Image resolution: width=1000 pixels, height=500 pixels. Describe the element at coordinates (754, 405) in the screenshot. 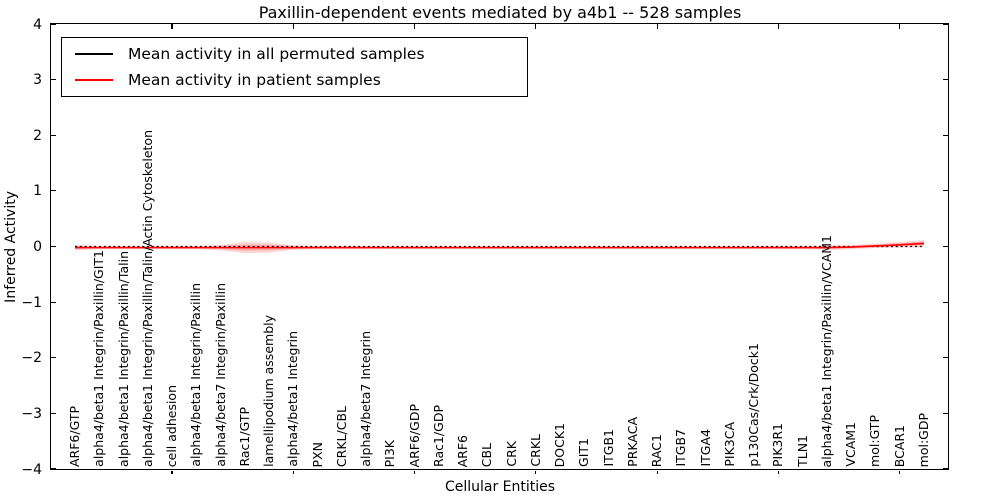

I see `x-category-label: p130Cas/Crk/Dock1` at that location.